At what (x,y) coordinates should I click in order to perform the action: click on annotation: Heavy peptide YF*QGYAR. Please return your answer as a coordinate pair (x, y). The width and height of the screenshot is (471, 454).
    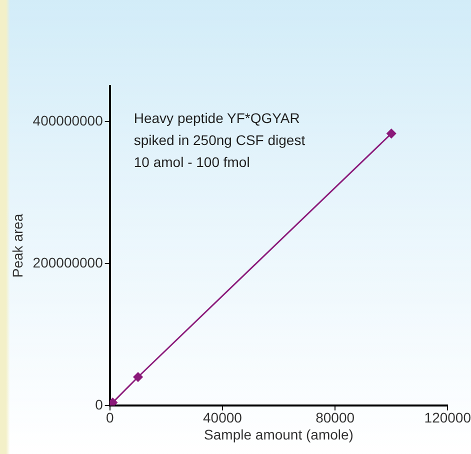
    Looking at the image, I should click on (217, 118).